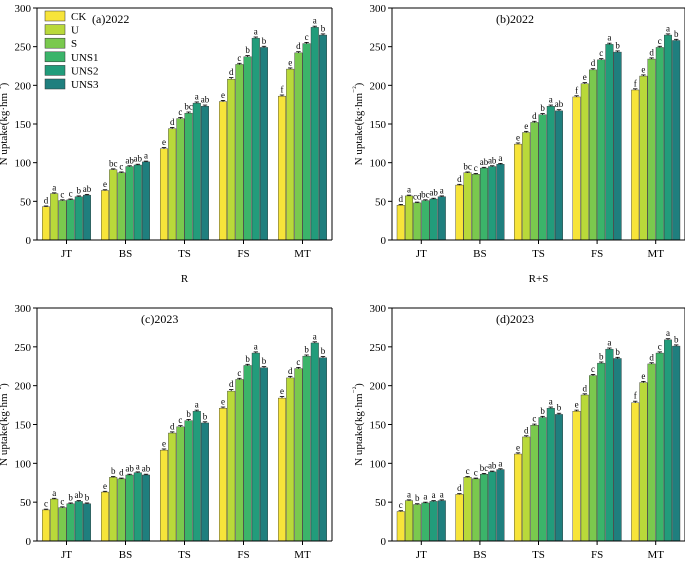  I want to click on bar-MT-UNS3, so click(323, 449).